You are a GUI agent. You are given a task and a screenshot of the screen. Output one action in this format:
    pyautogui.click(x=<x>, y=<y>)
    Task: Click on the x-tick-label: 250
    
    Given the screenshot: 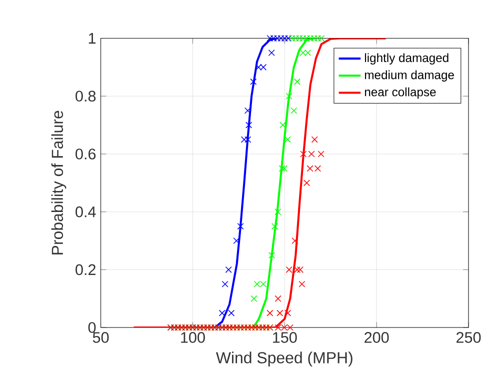 What is the action you would take?
    pyautogui.click(x=468, y=337)
    